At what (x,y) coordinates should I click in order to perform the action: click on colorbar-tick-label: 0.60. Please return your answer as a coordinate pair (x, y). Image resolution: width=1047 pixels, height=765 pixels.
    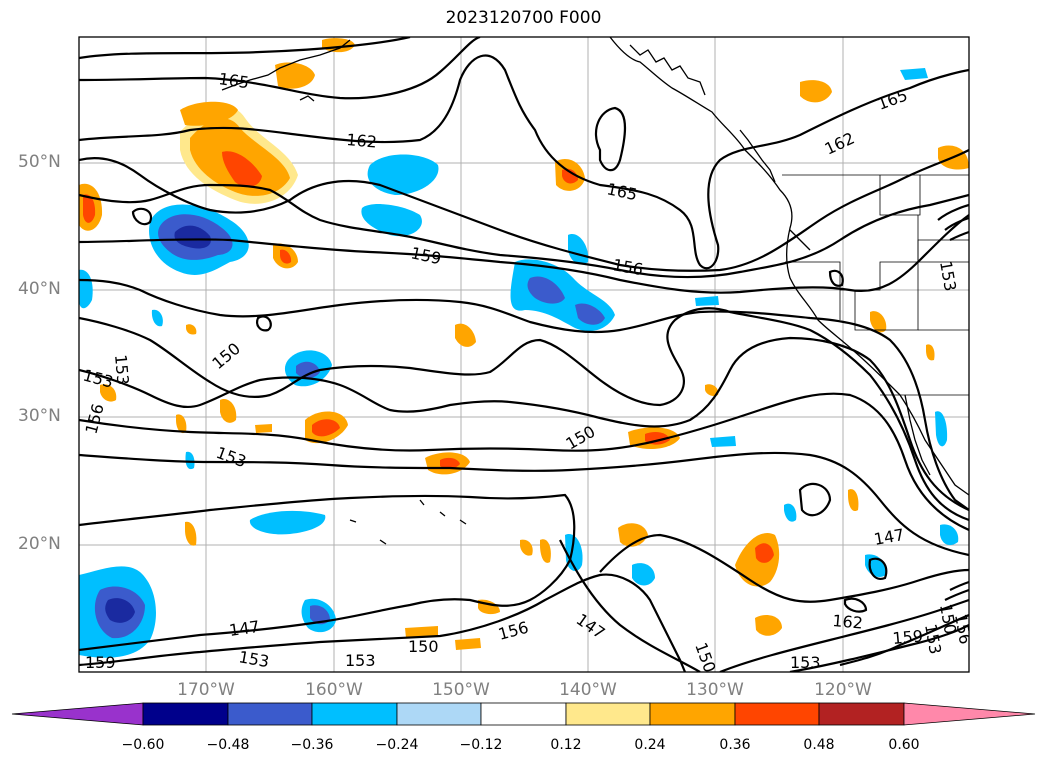
    Looking at the image, I should click on (904, 745).